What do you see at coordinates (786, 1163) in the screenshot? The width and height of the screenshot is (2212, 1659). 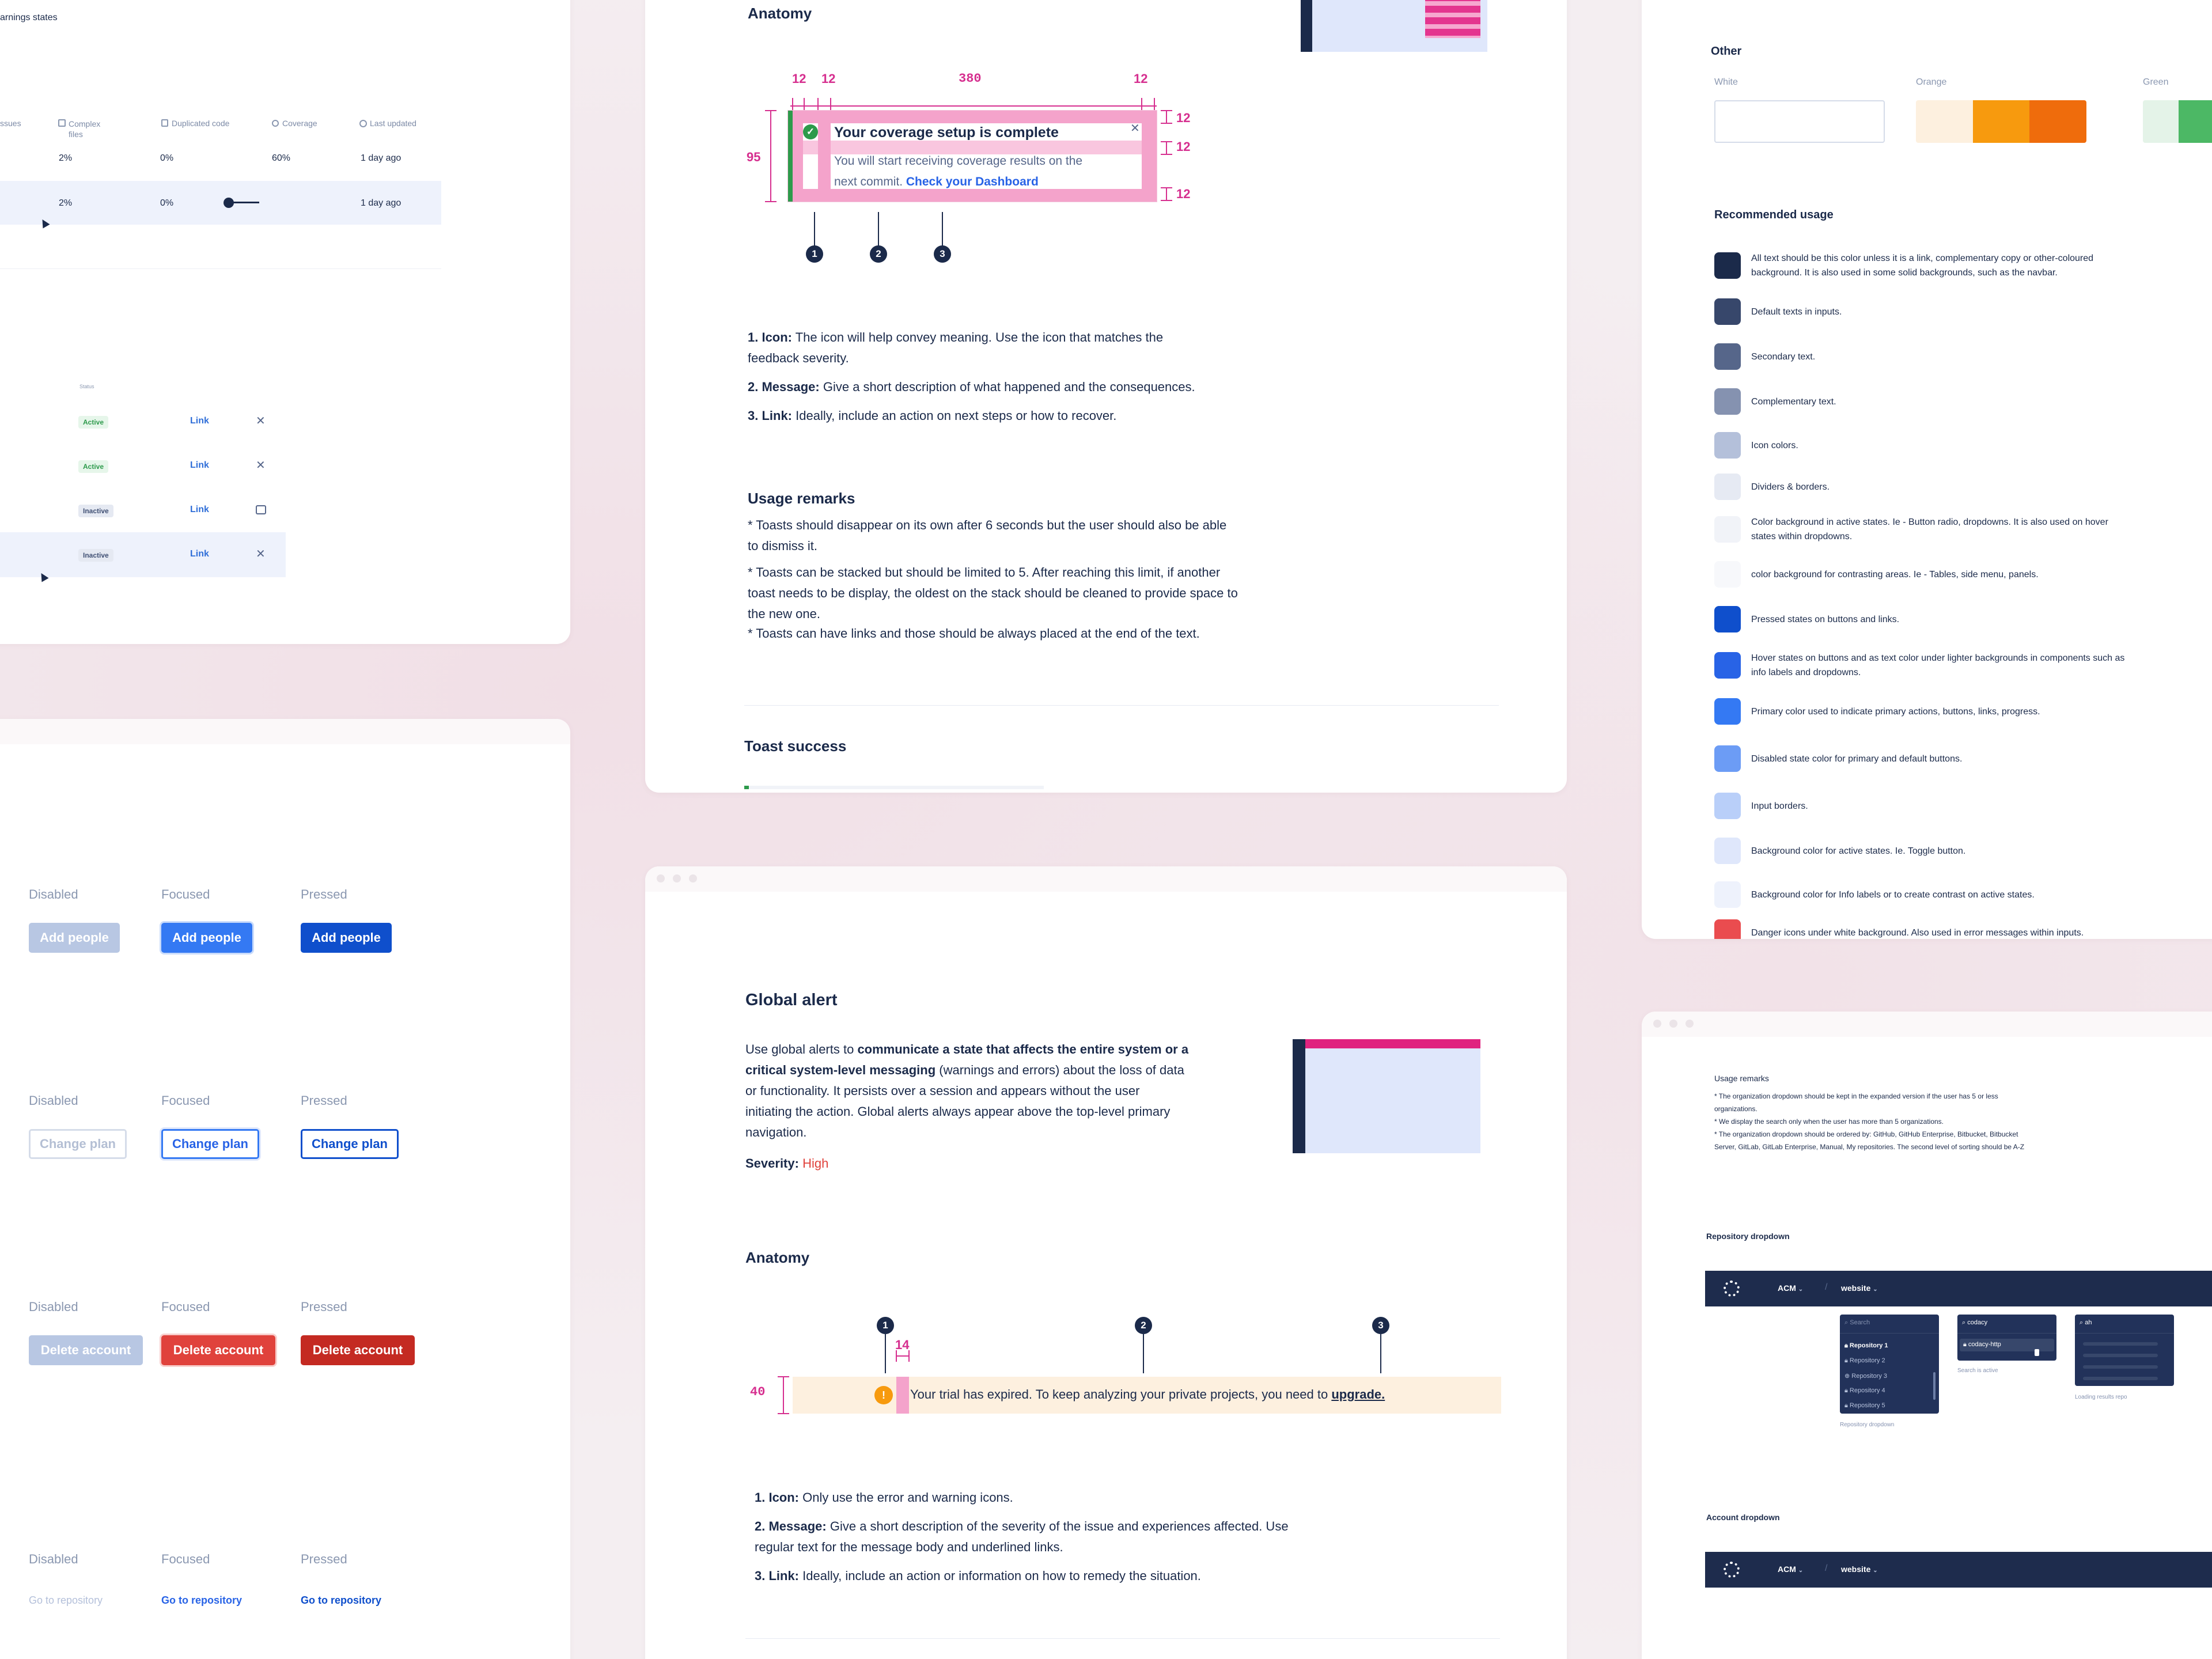 I see `severity-row: Severity: High` at bounding box center [786, 1163].